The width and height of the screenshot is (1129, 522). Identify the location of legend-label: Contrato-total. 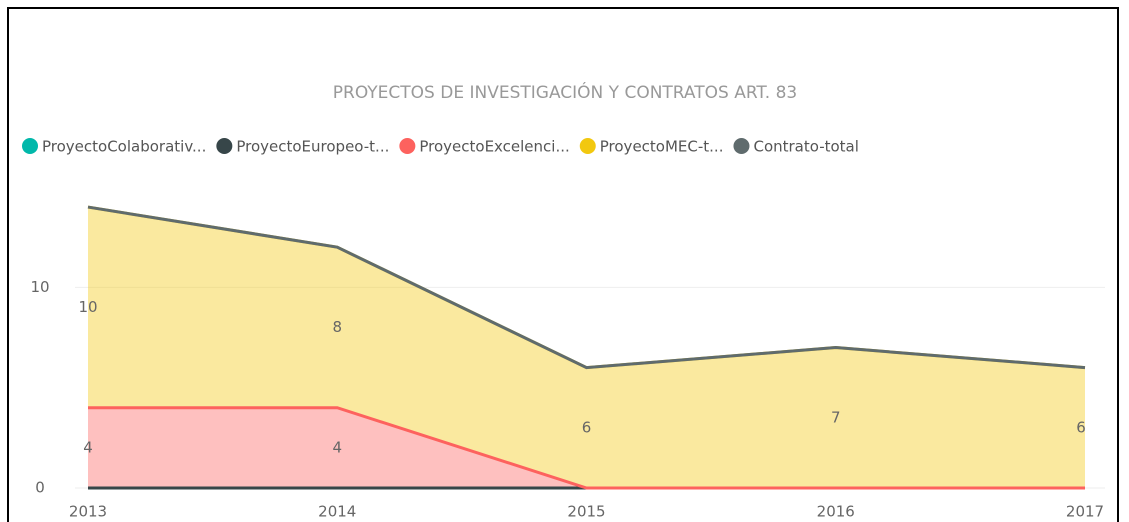
(805, 147).